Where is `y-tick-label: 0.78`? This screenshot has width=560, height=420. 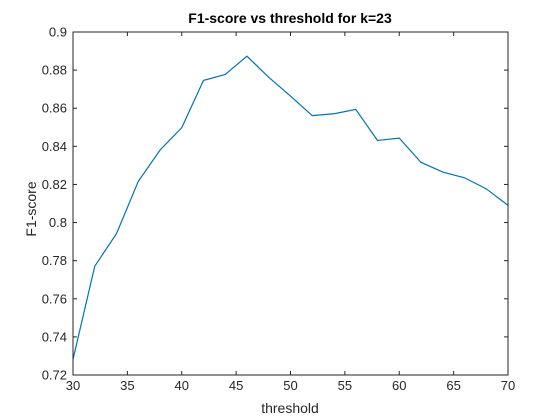 y-tick-label: 0.78 is located at coordinates (54, 260).